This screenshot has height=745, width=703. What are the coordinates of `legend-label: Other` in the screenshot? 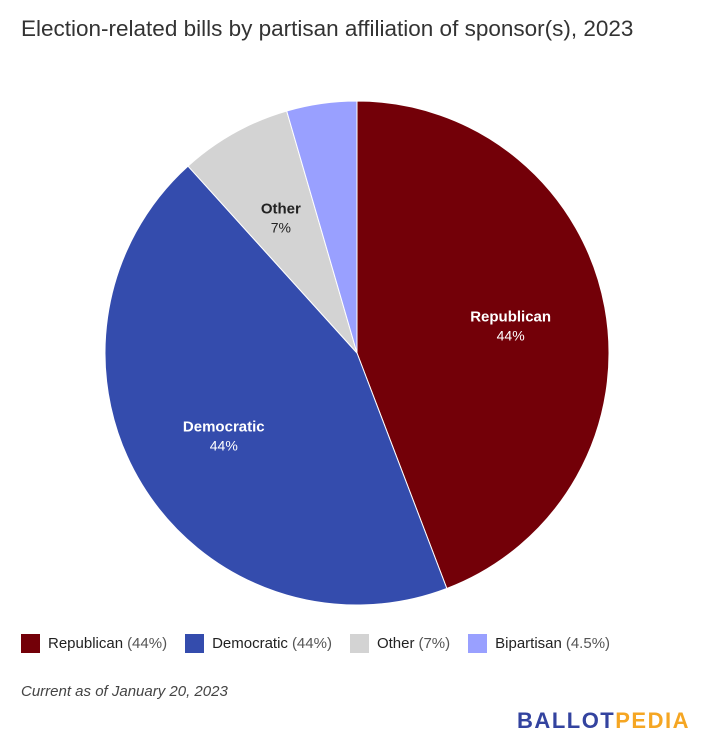 It's located at (395, 643).